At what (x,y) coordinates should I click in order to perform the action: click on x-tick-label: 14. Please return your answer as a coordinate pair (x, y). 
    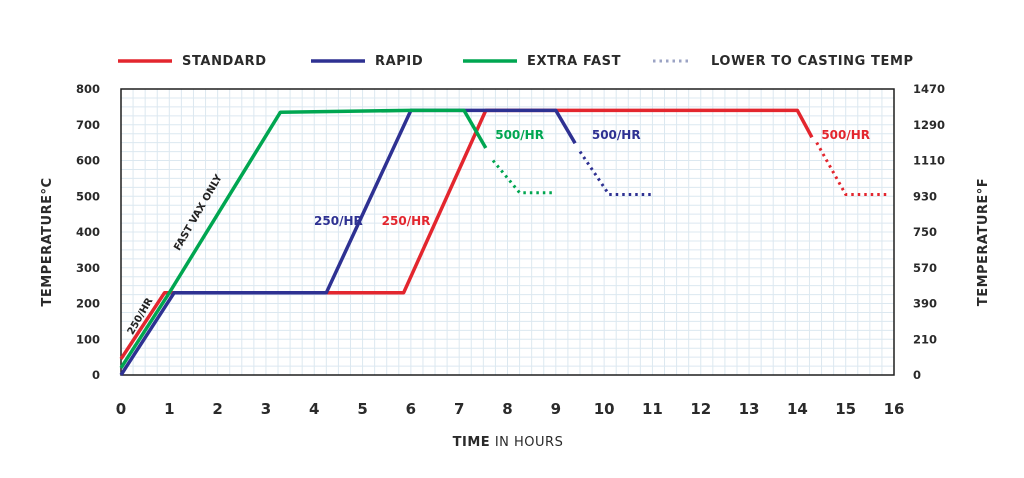
    Looking at the image, I should click on (797, 409).